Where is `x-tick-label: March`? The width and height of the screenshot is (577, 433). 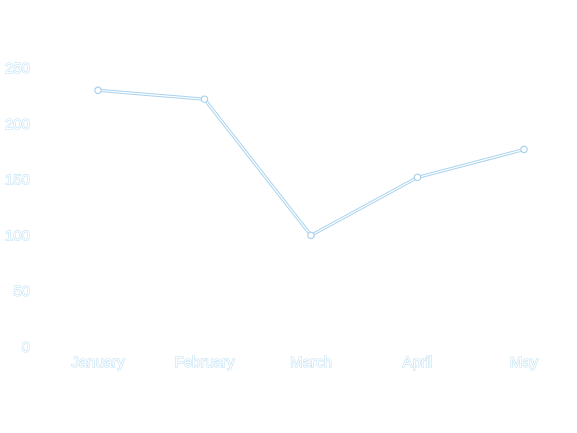 x-tick-label: March is located at coordinates (311, 362).